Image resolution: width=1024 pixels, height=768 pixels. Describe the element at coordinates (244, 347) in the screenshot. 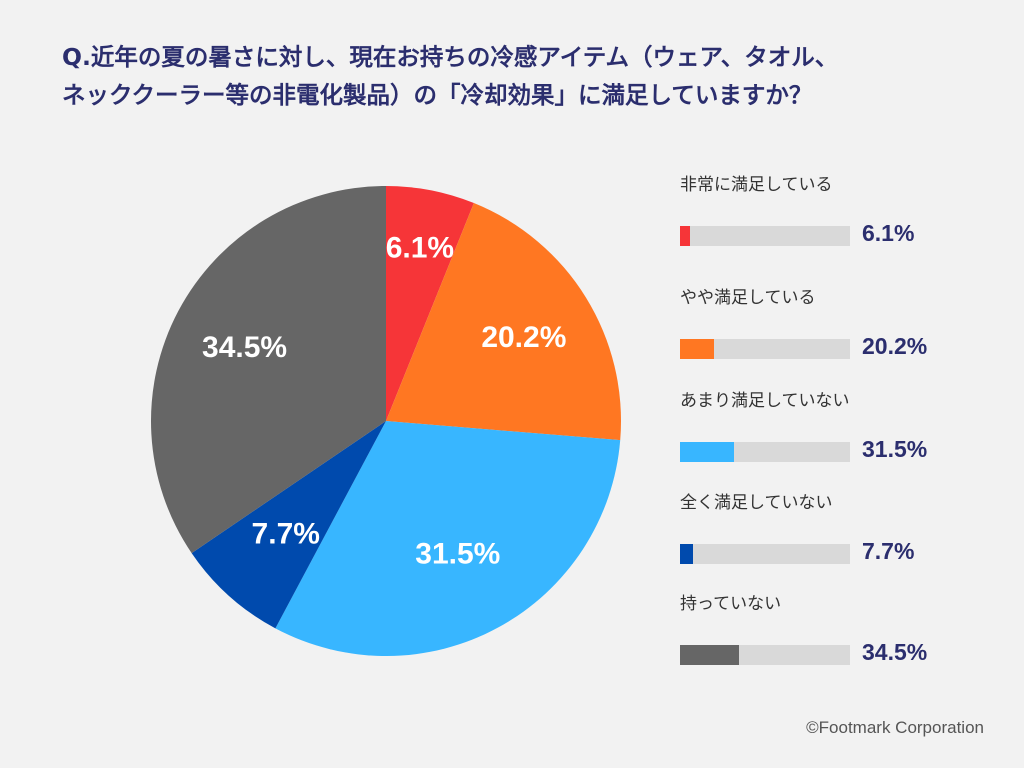

I see `pie-label-do-not-own: 34.5%` at that location.